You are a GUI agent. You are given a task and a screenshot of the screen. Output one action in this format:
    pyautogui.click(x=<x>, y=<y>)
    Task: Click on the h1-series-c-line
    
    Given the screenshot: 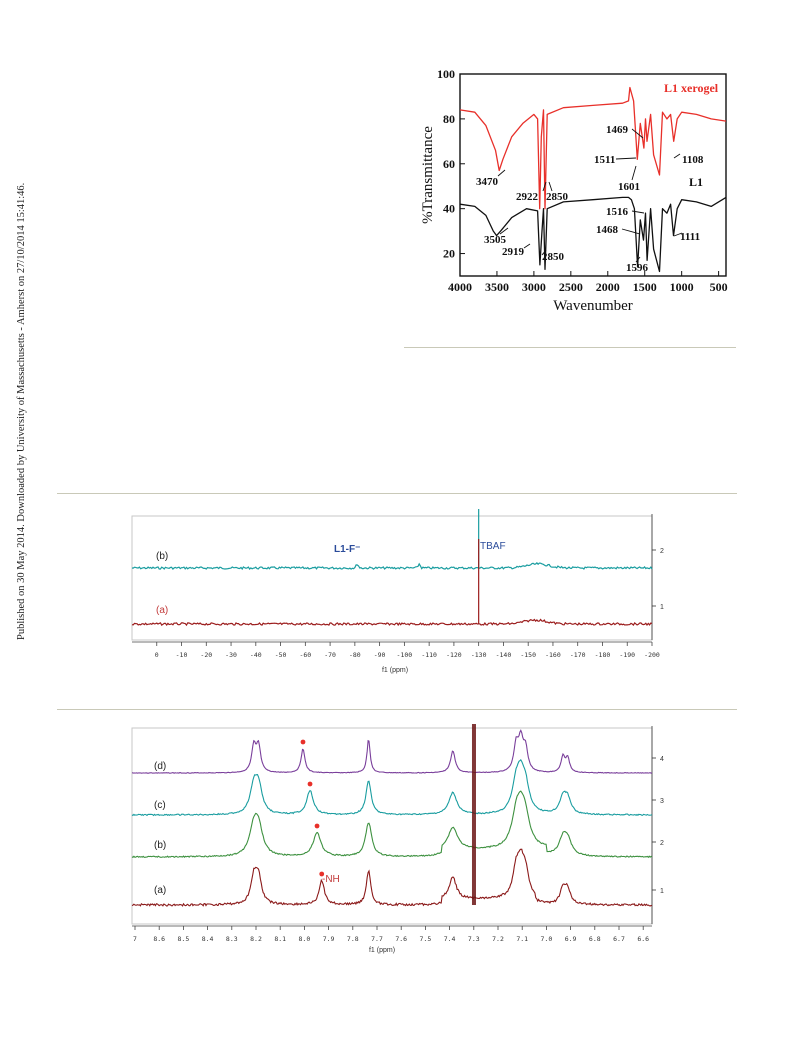 What is the action you would take?
    pyautogui.click(x=392, y=788)
    